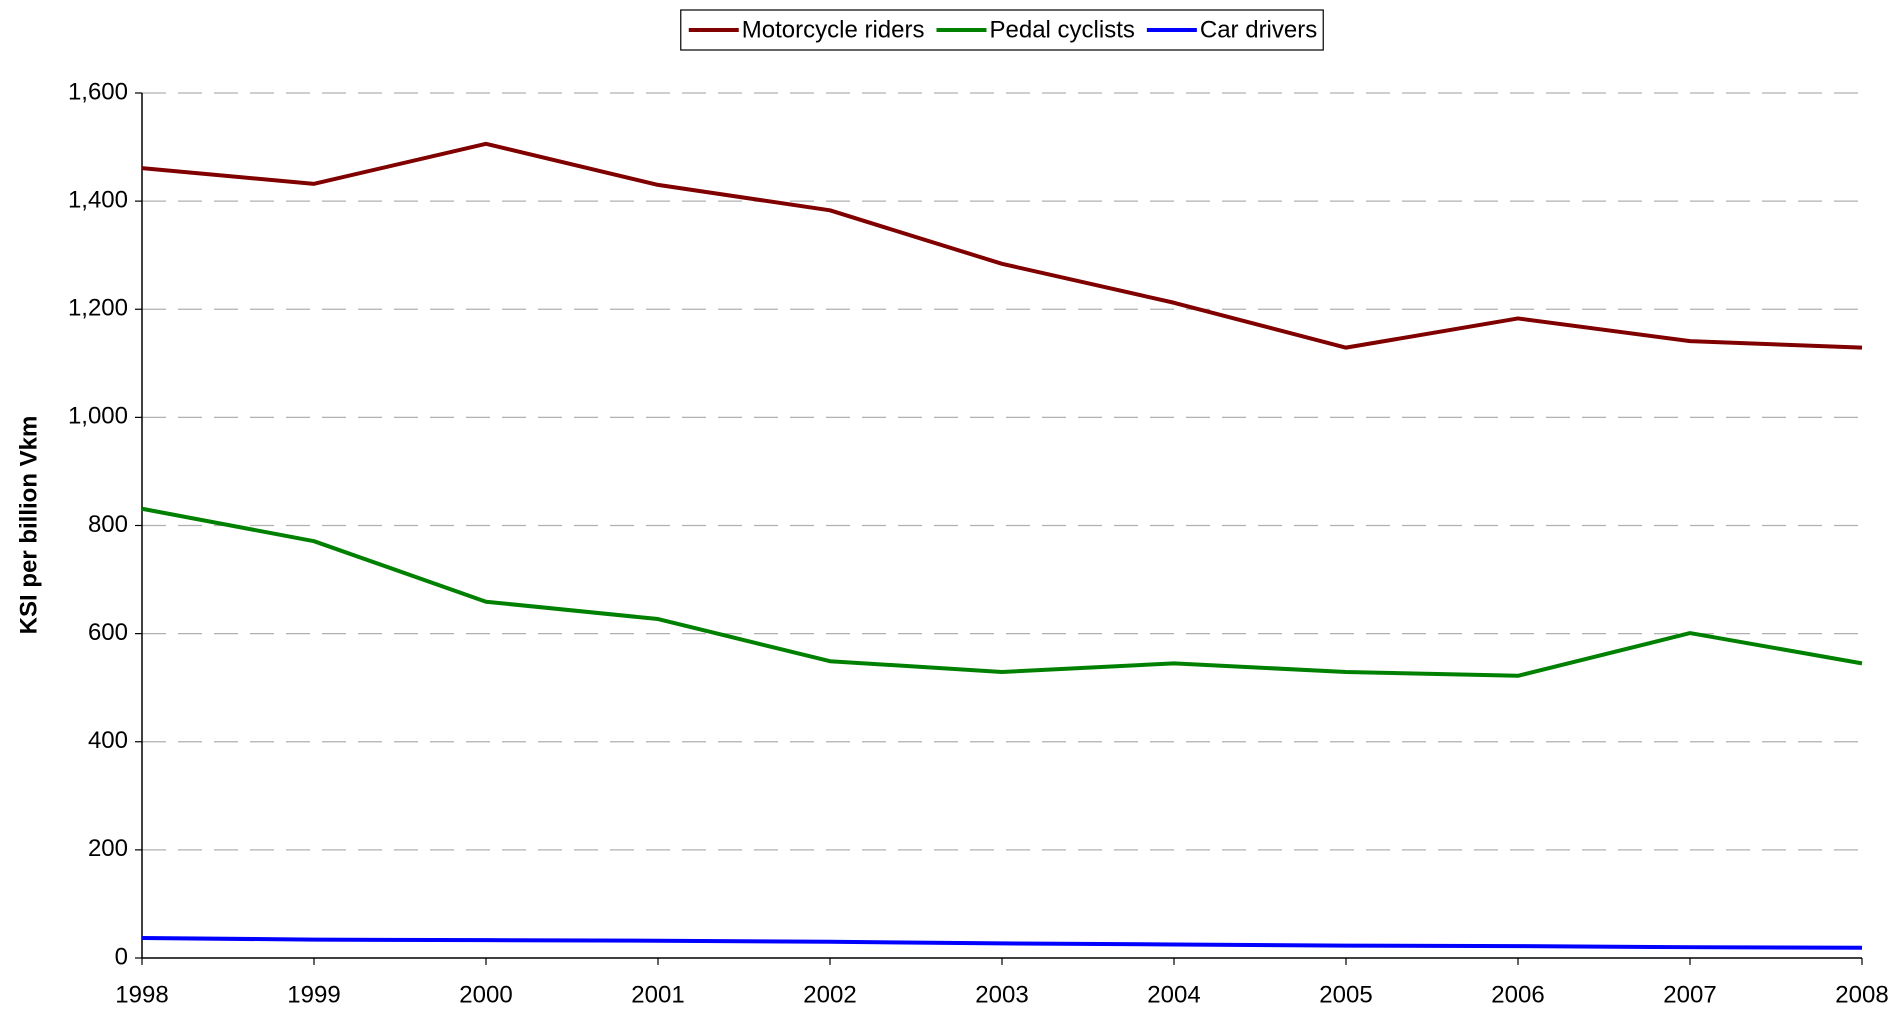 This screenshot has width=1899, height=1010. Describe the element at coordinates (1345, 994) in the screenshot. I see `x-tick-label: 2005` at that location.